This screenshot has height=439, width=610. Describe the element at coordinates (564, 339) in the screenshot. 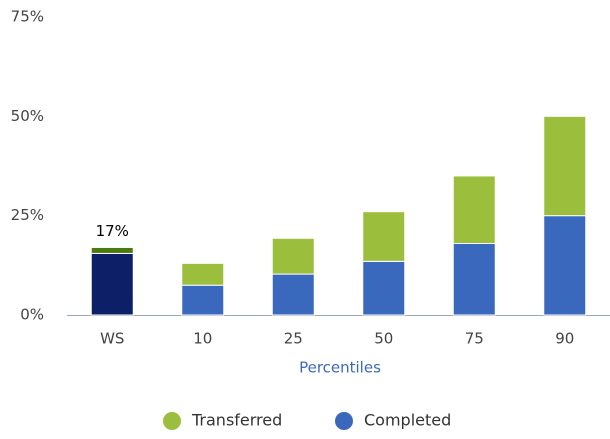

I see `x-tick-label: 90` at that location.